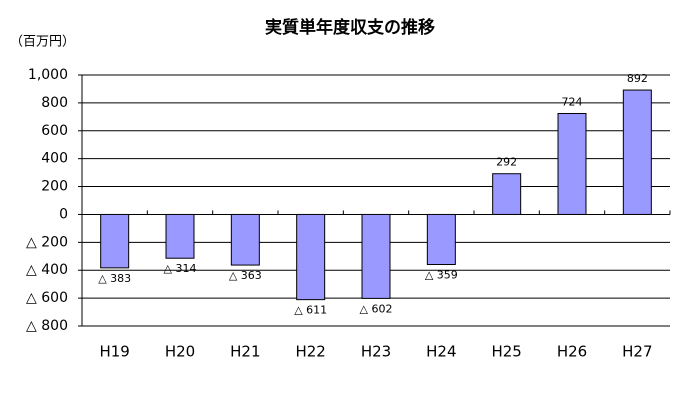 Image resolution: width=700 pixels, height=400 pixels. I want to click on y-tick-label: 0, so click(63, 214).